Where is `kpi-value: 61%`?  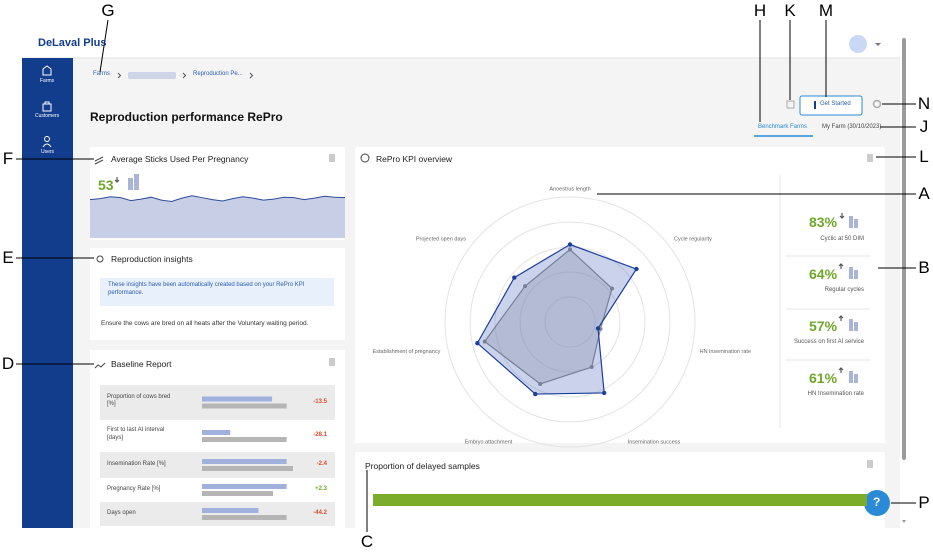
kpi-value: 61% is located at coordinates (823, 378).